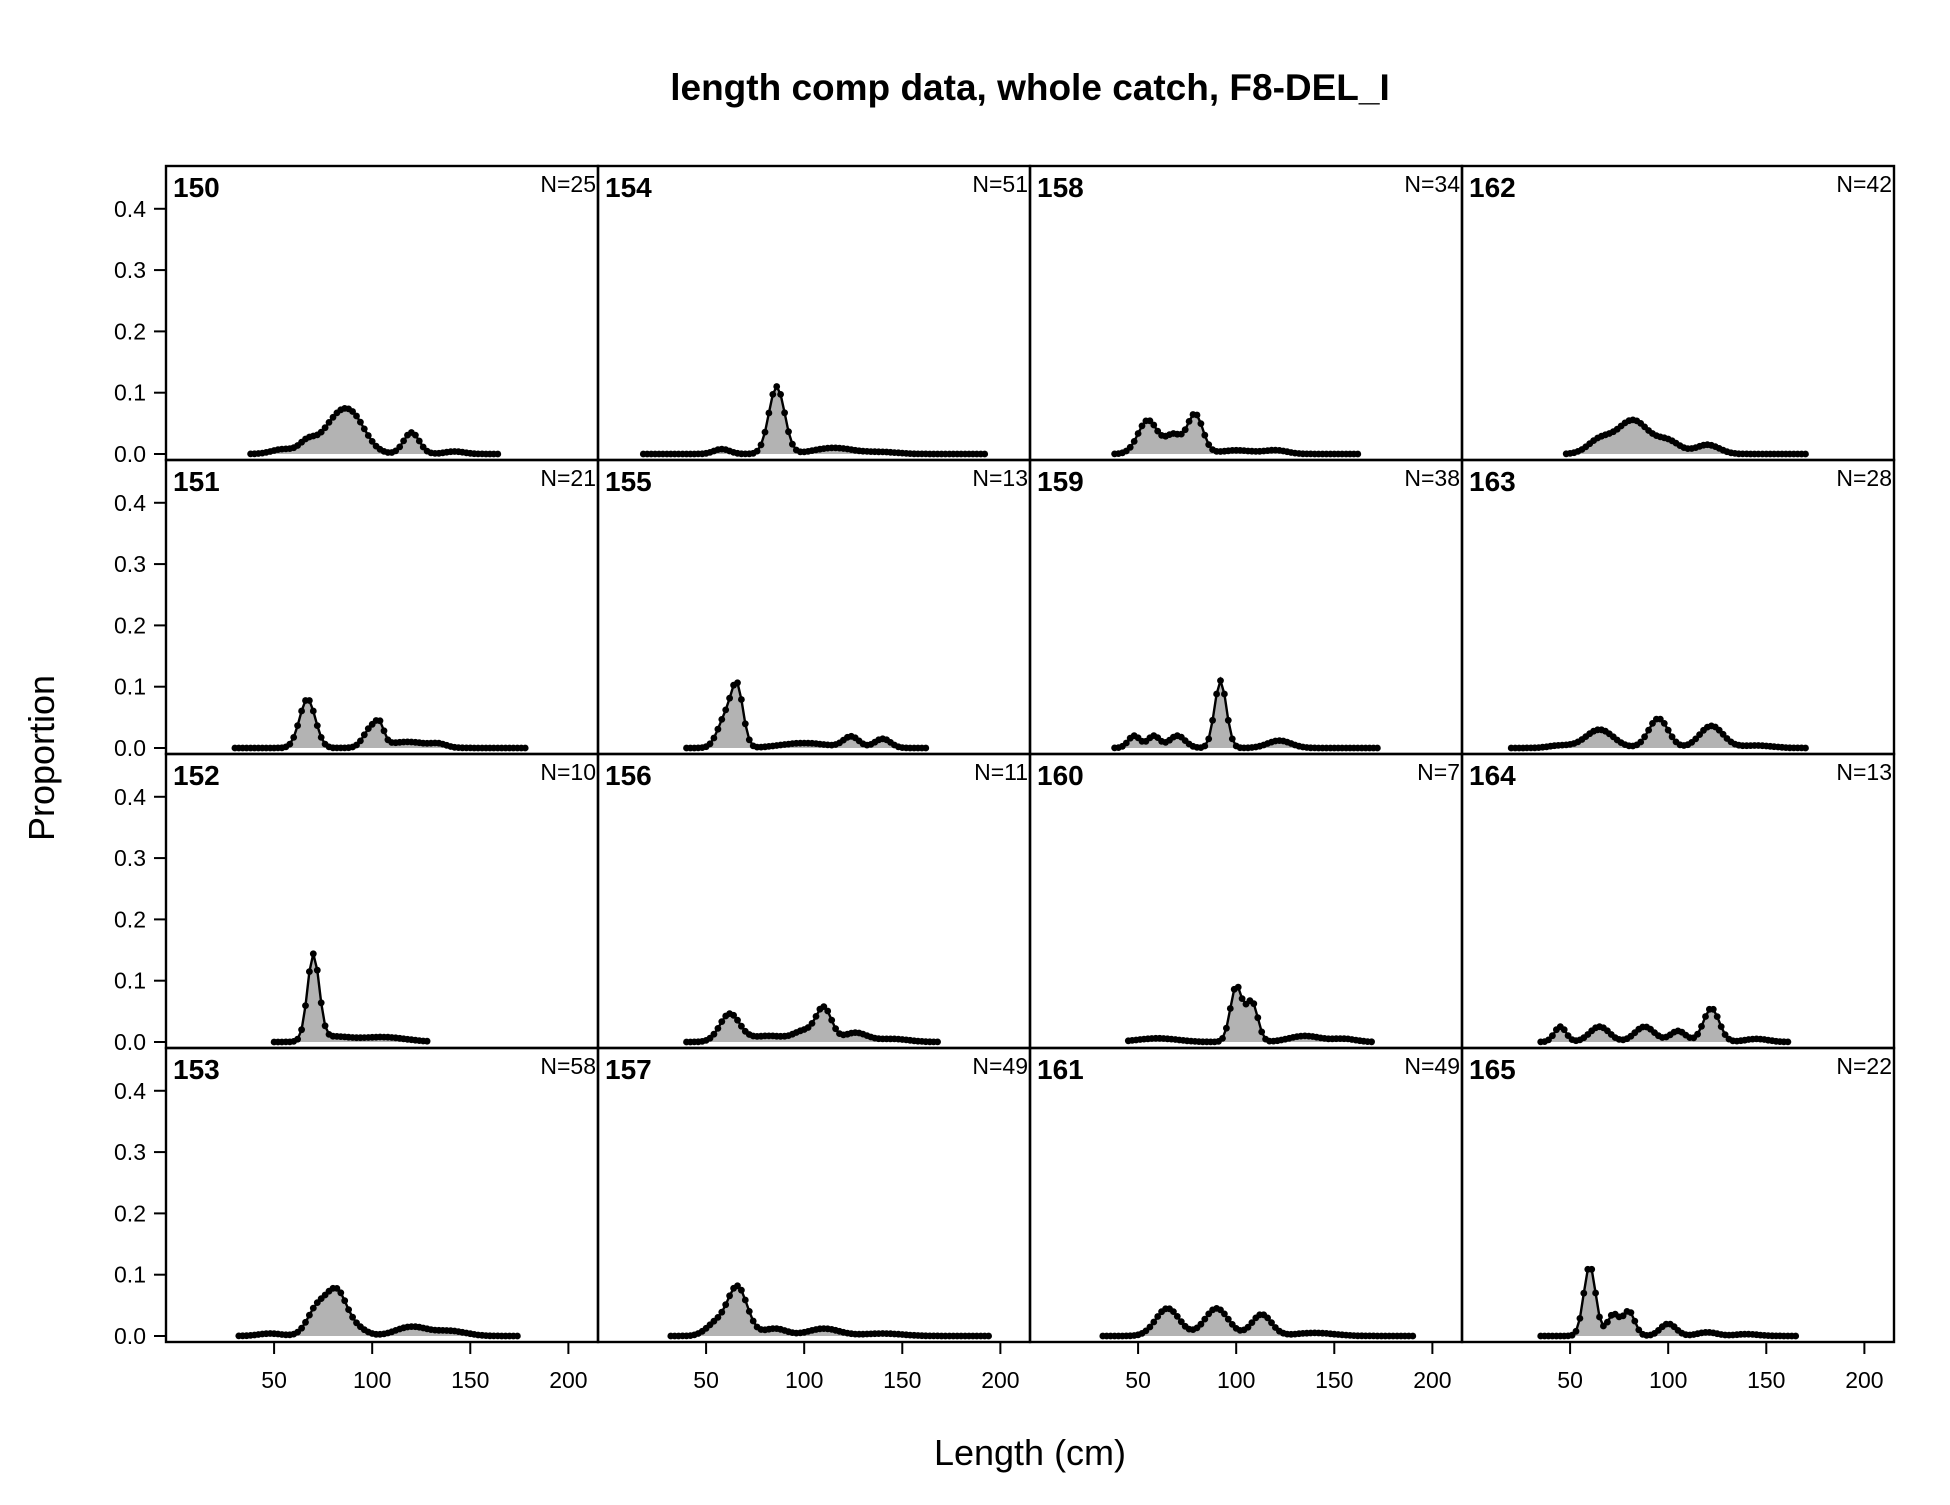 The width and height of the screenshot is (1950, 1505). What do you see at coordinates (1864, 184) in the screenshot?
I see `sample-size-label: N=42` at bounding box center [1864, 184].